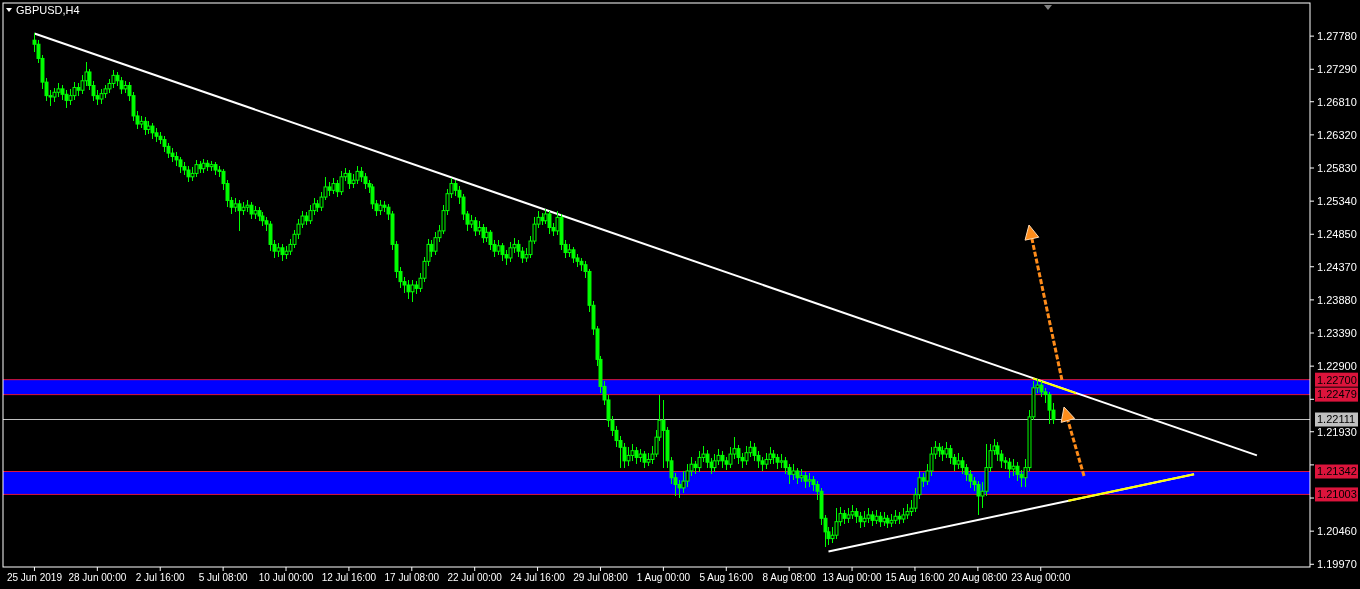 Image resolution: width=1360 pixels, height=589 pixels. What do you see at coordinates (1337, 134) in the screenshot?
I see `y-tick-label: 1.26320` at bounding box center [1337, 134].